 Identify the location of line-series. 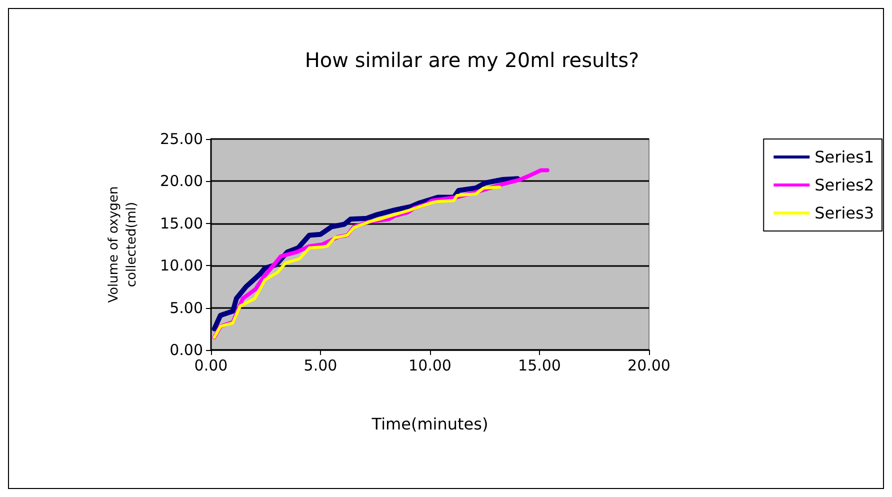
(357, 262).